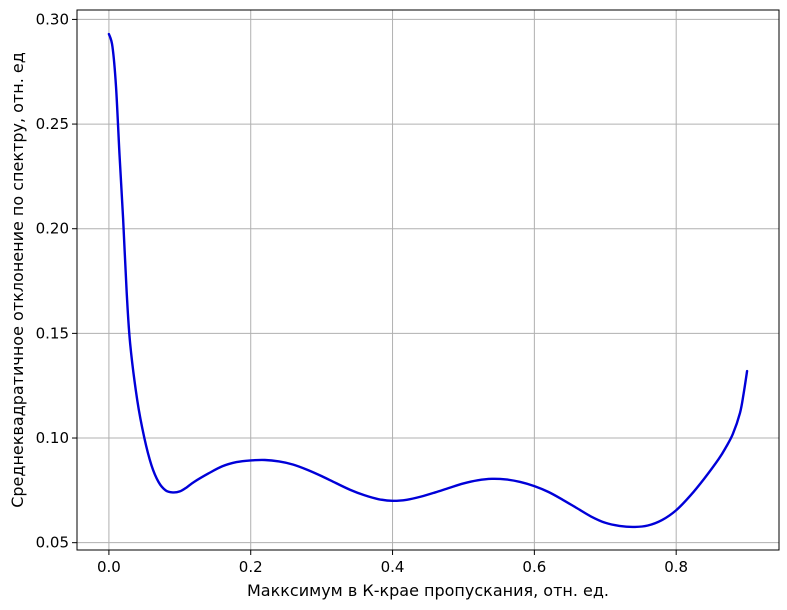 The width and height of the screenshot is (787, 610). Describe the element at coordinates (52, 124) in the screenshot. I see `y-tick-label: 0.25` at that location.